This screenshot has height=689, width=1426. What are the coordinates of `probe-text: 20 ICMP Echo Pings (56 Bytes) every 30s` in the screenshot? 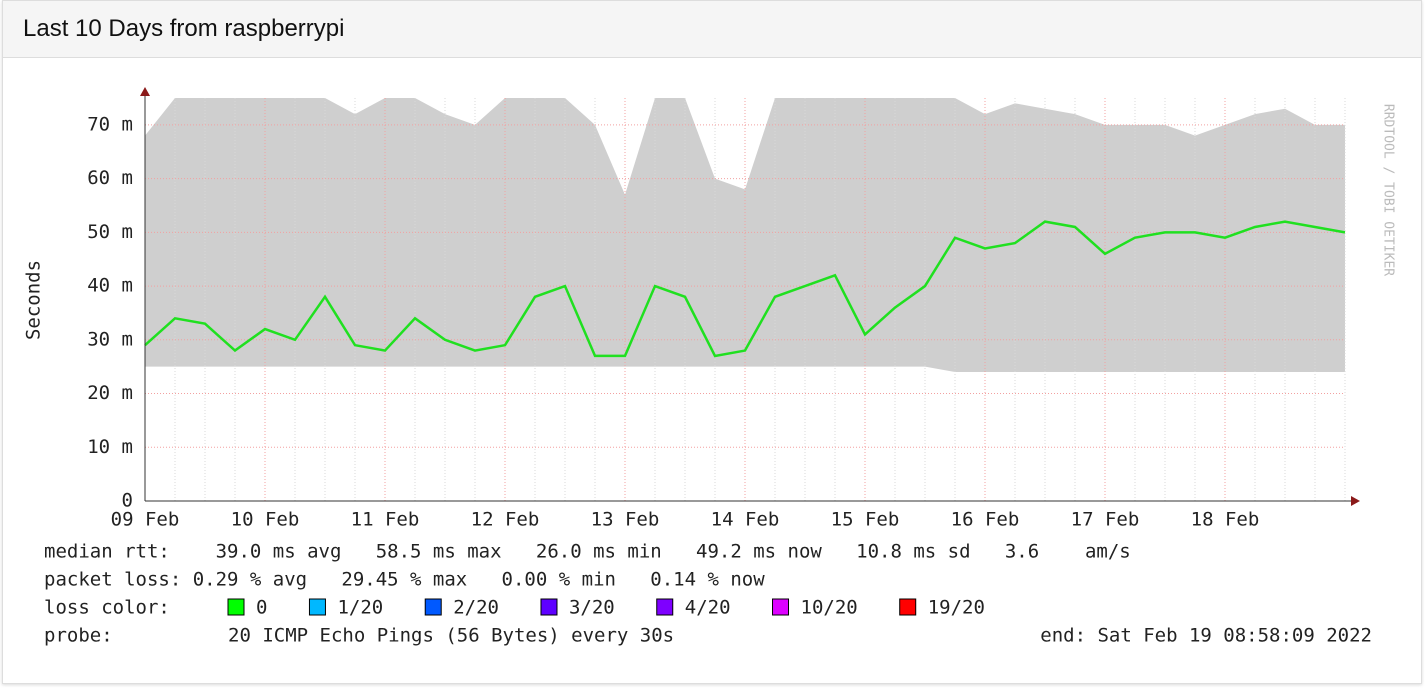 It's located at (451, 636).